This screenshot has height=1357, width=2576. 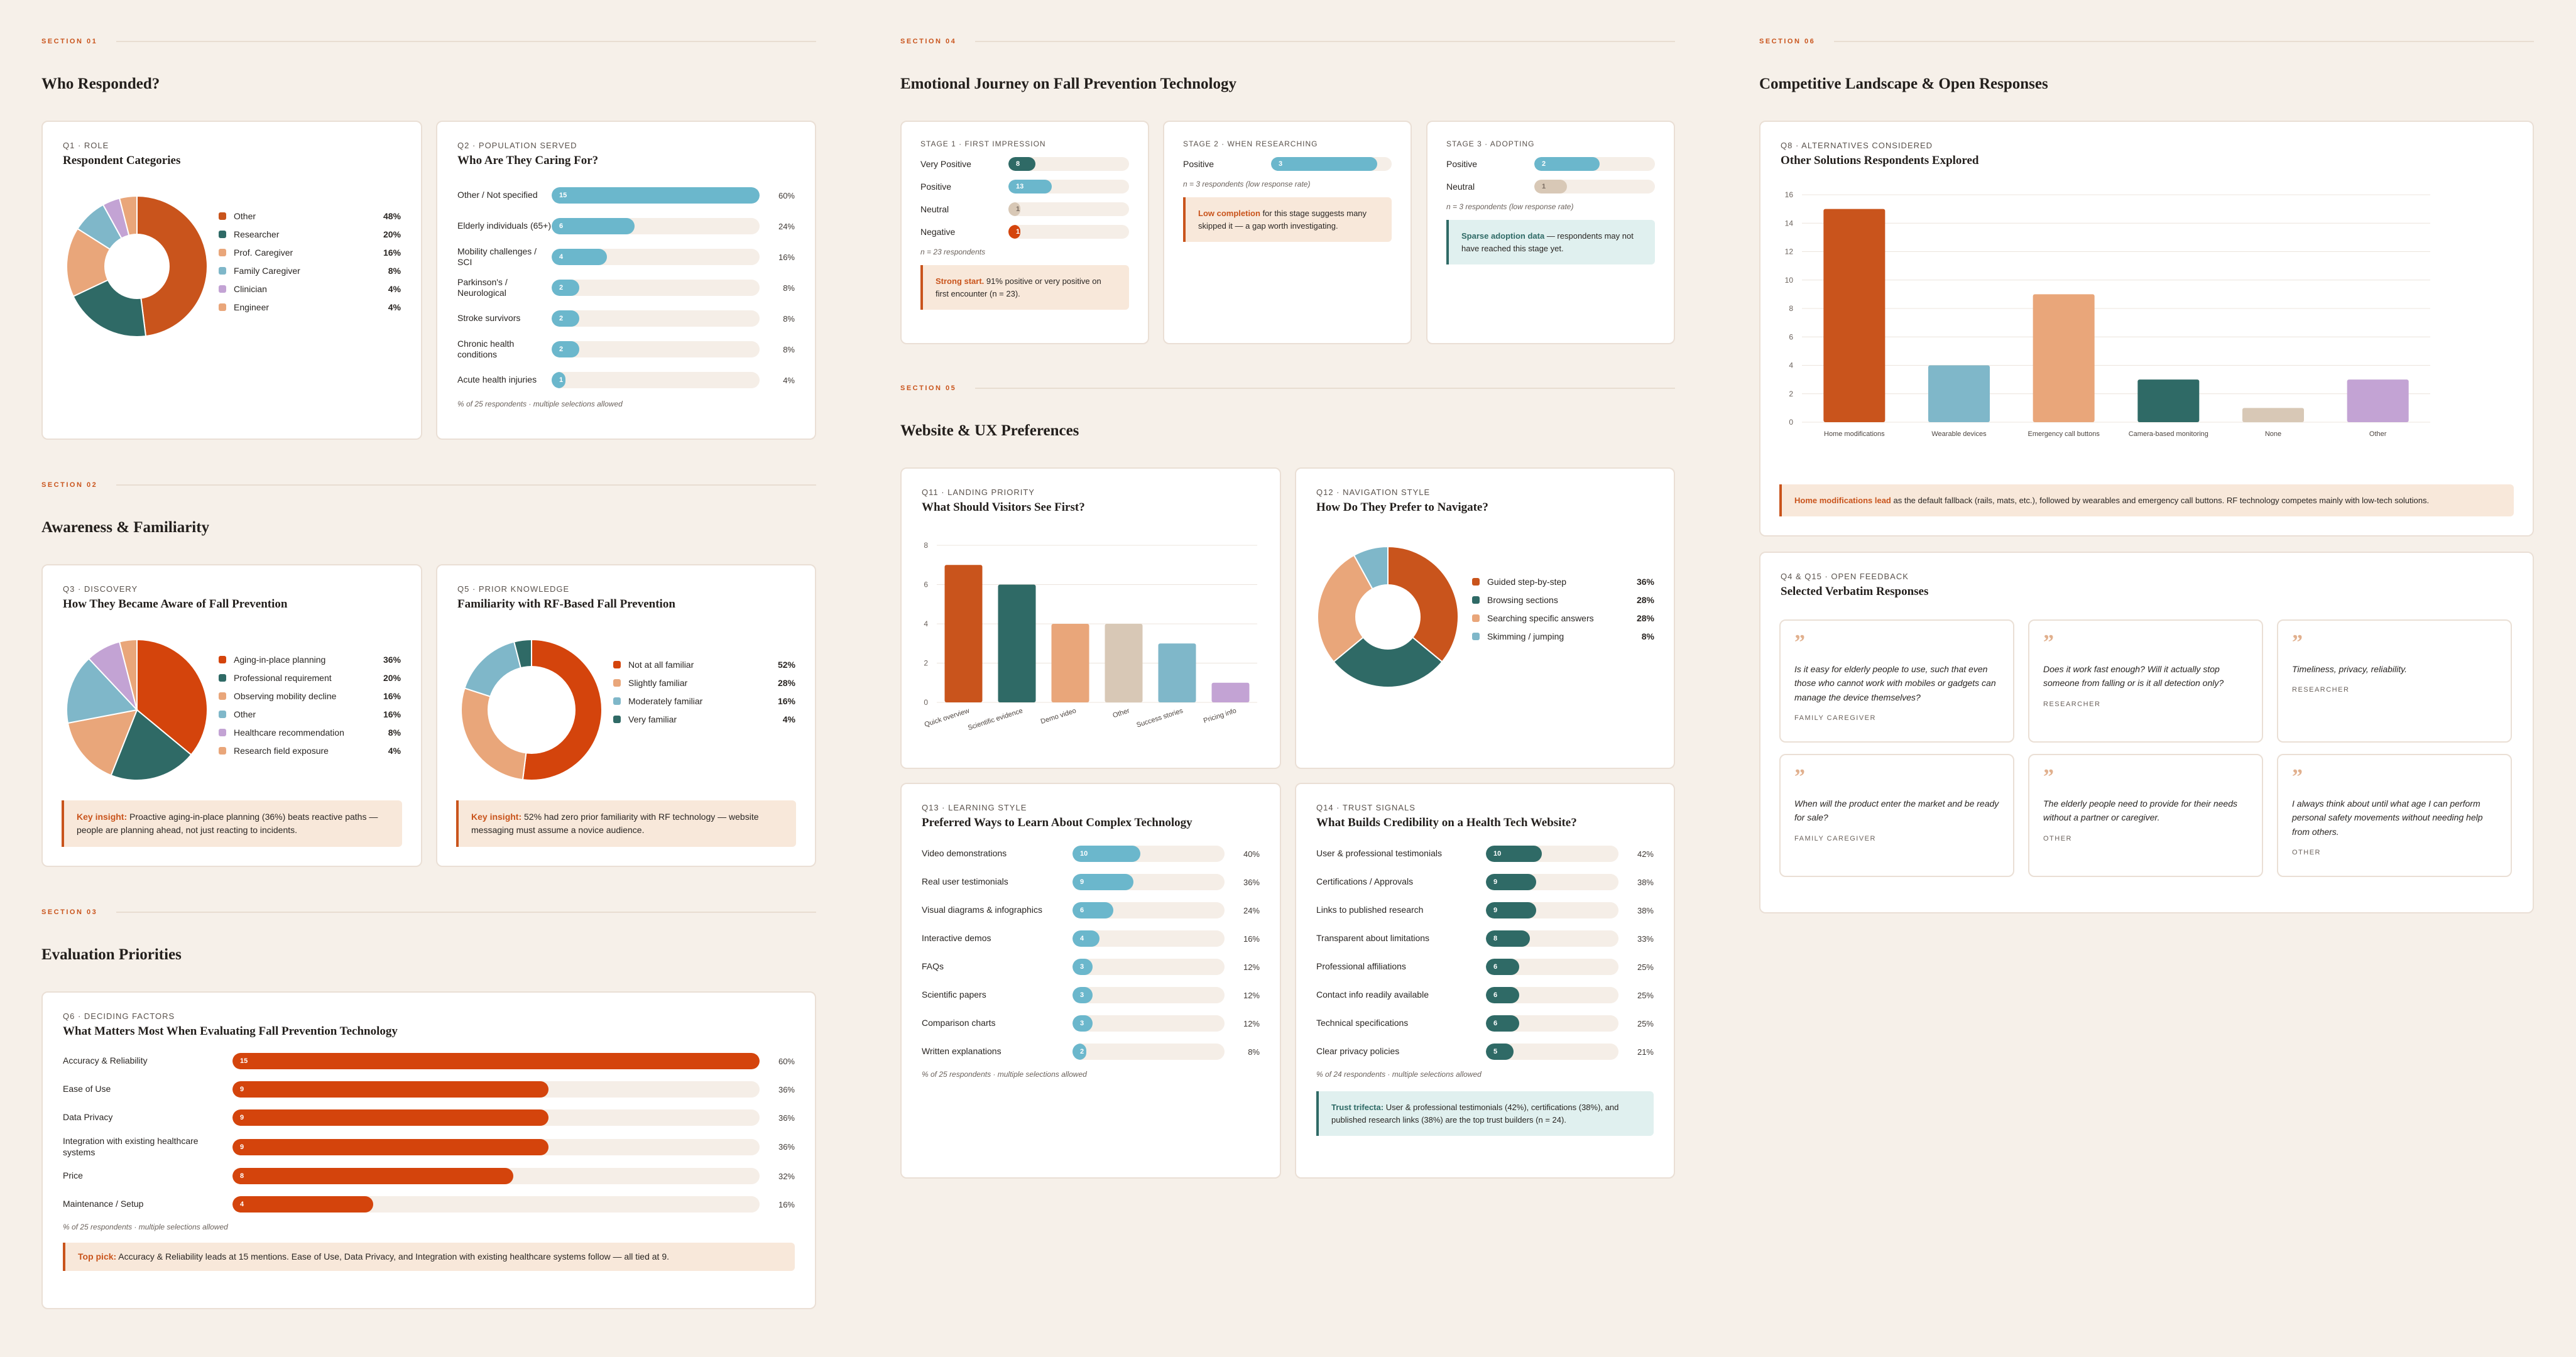 I want to click on quote-role: RESEARCHER, so click(x=2072, y=704).